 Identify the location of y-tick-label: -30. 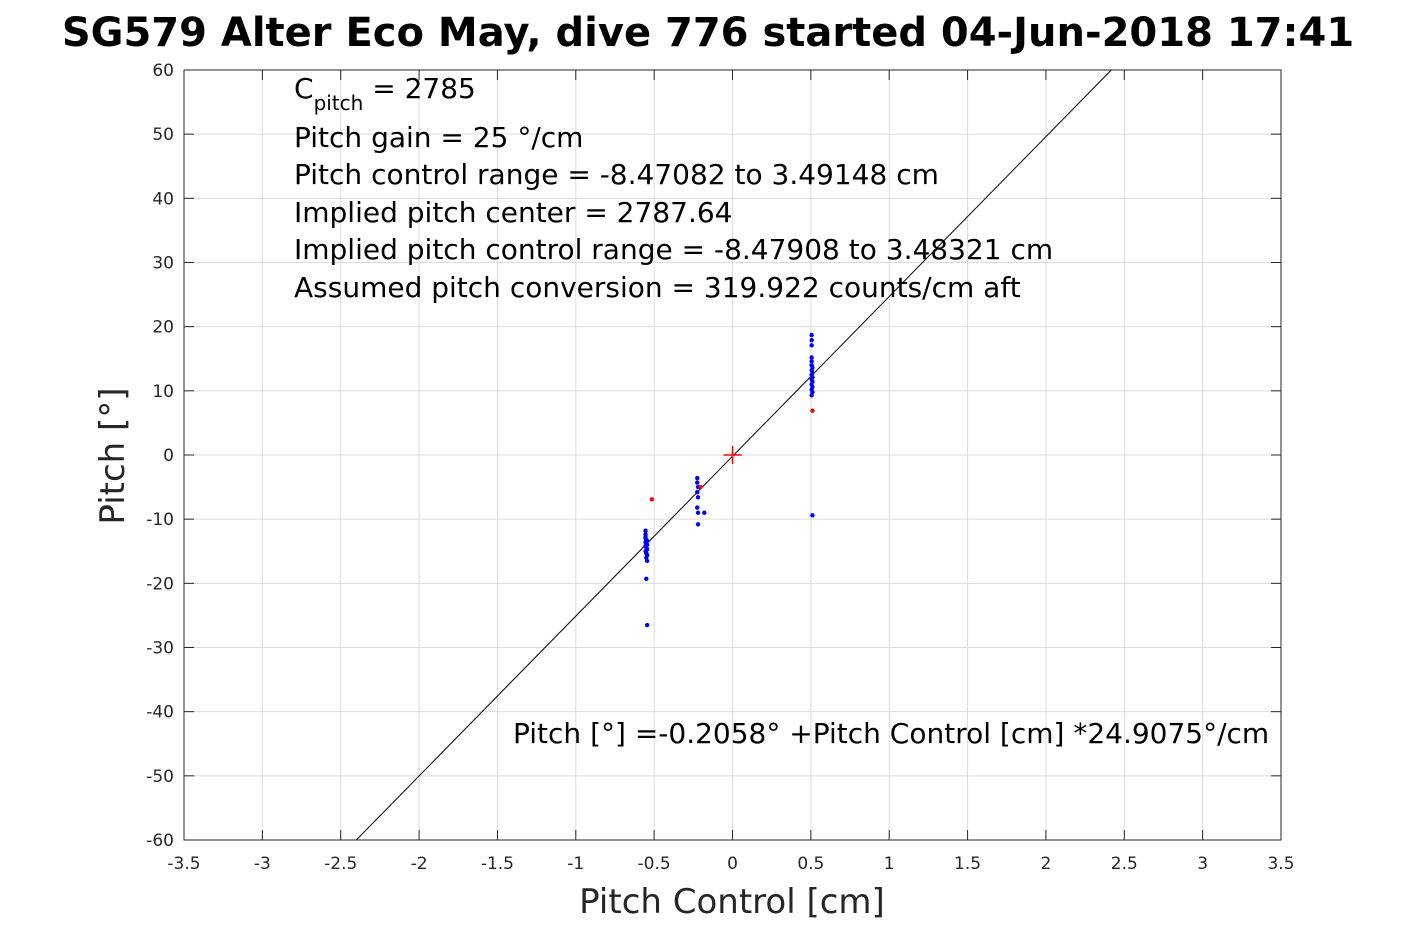
(160, 649).